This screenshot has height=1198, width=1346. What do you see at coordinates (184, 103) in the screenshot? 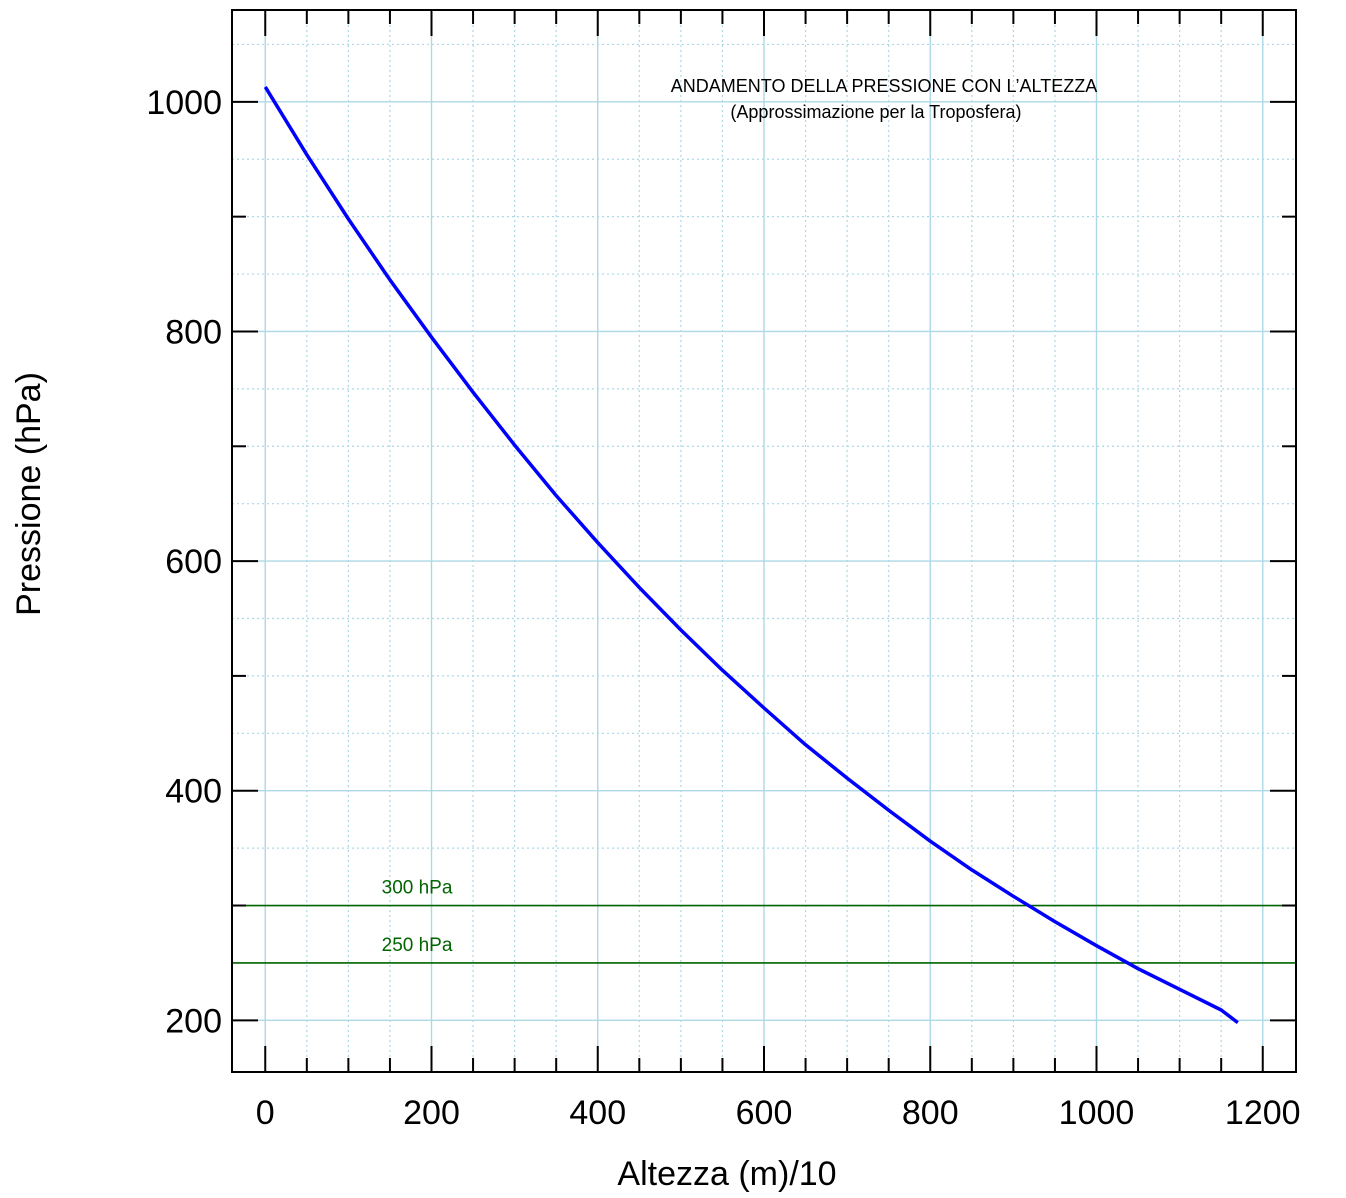
I see `y-tick-label: 1000` at bounding box center [184, 103].